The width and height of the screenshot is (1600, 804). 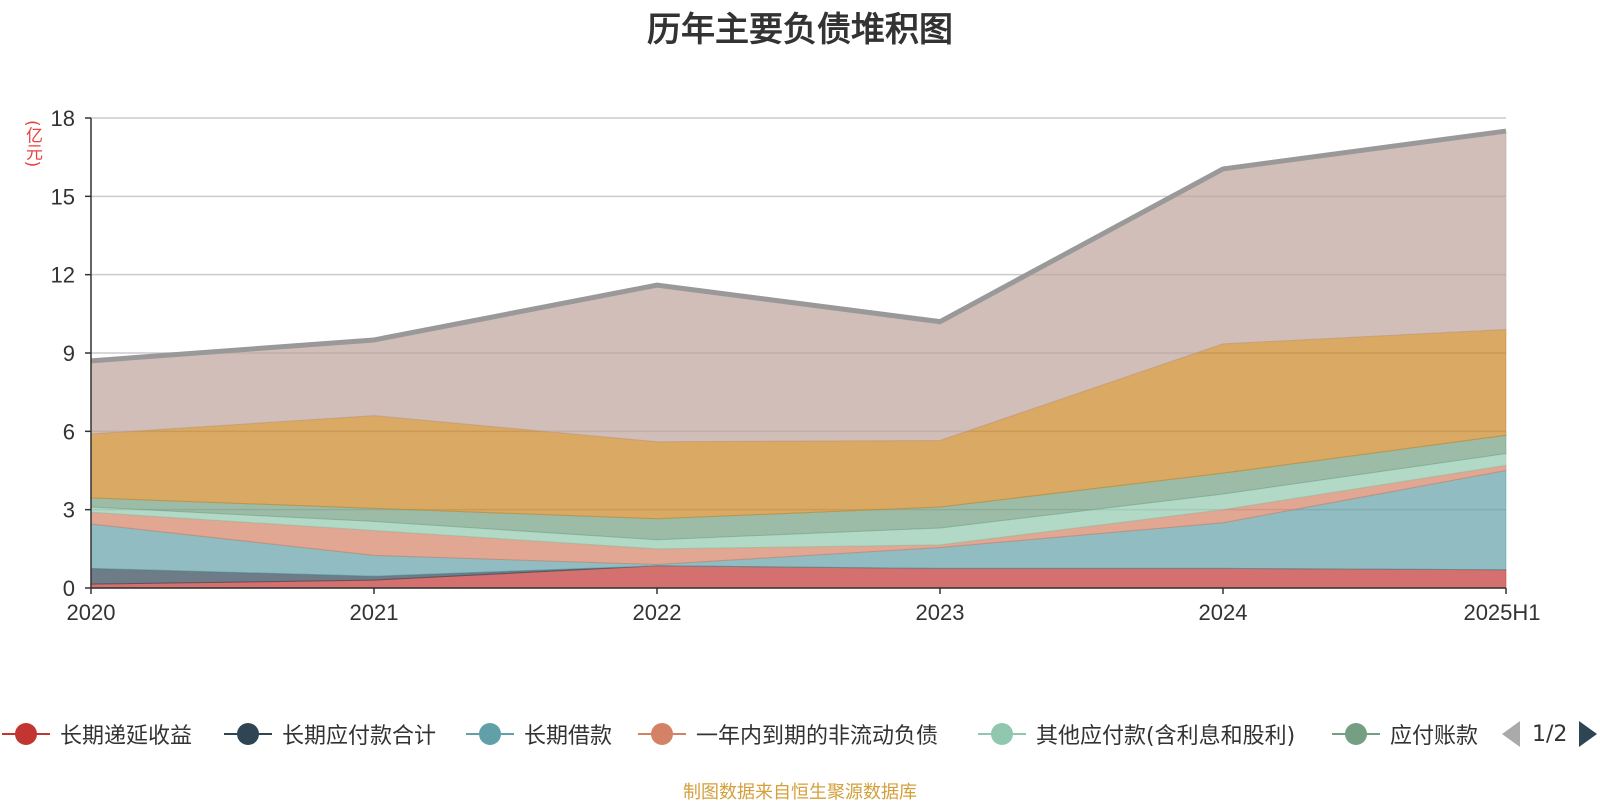 I want to click on legend-item: 长期借款, so click(x=539, y=734).